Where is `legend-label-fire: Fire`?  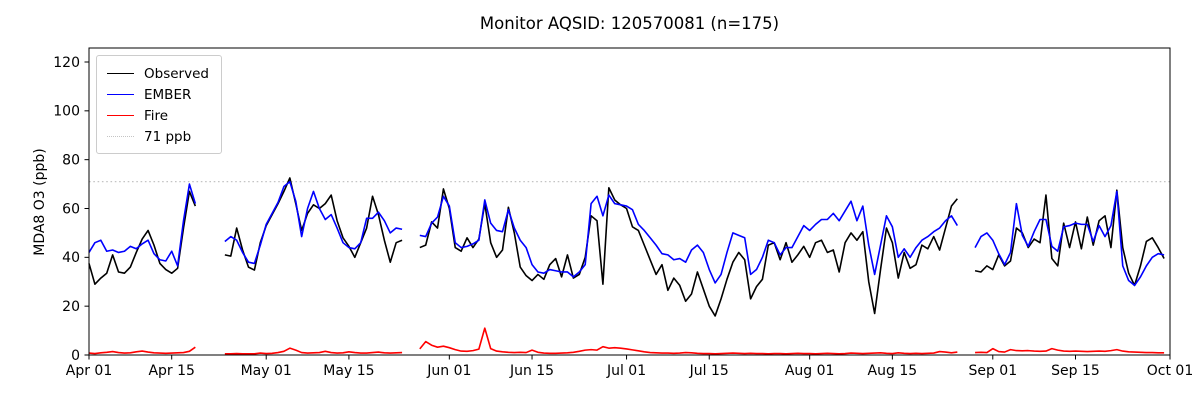 legend-label-fire: Fire is located at coordinates (156, 115).